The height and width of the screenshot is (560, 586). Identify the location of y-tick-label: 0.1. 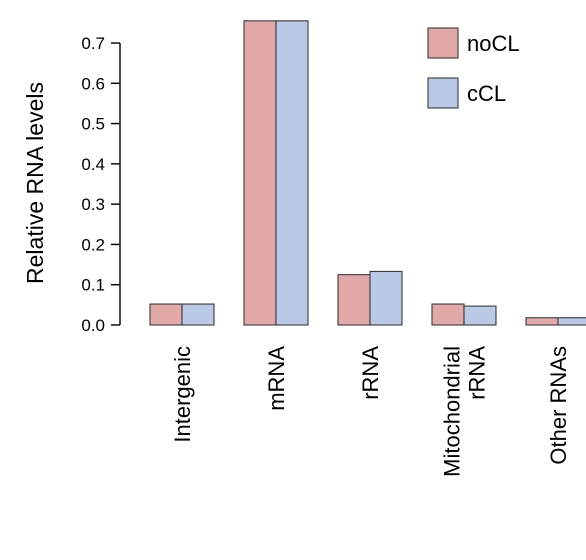
(93, 285).